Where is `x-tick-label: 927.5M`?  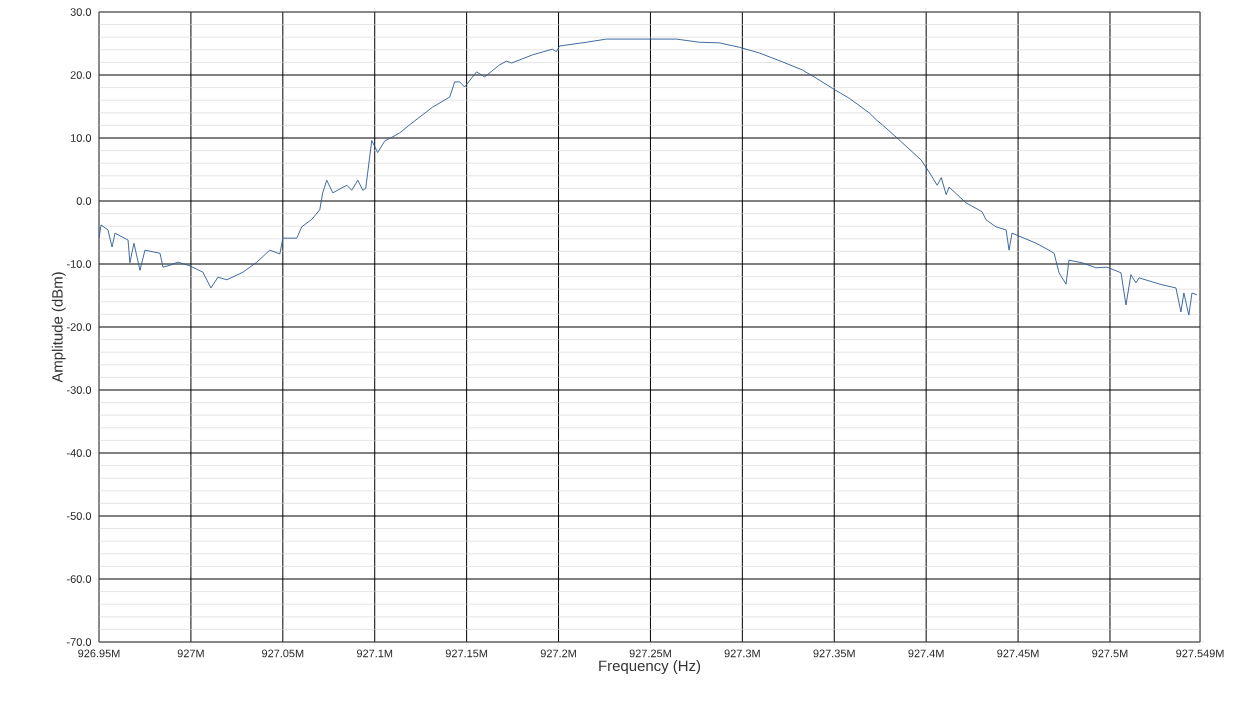 x-tick-label: 927.5M is located at coordinates (1110, 653).